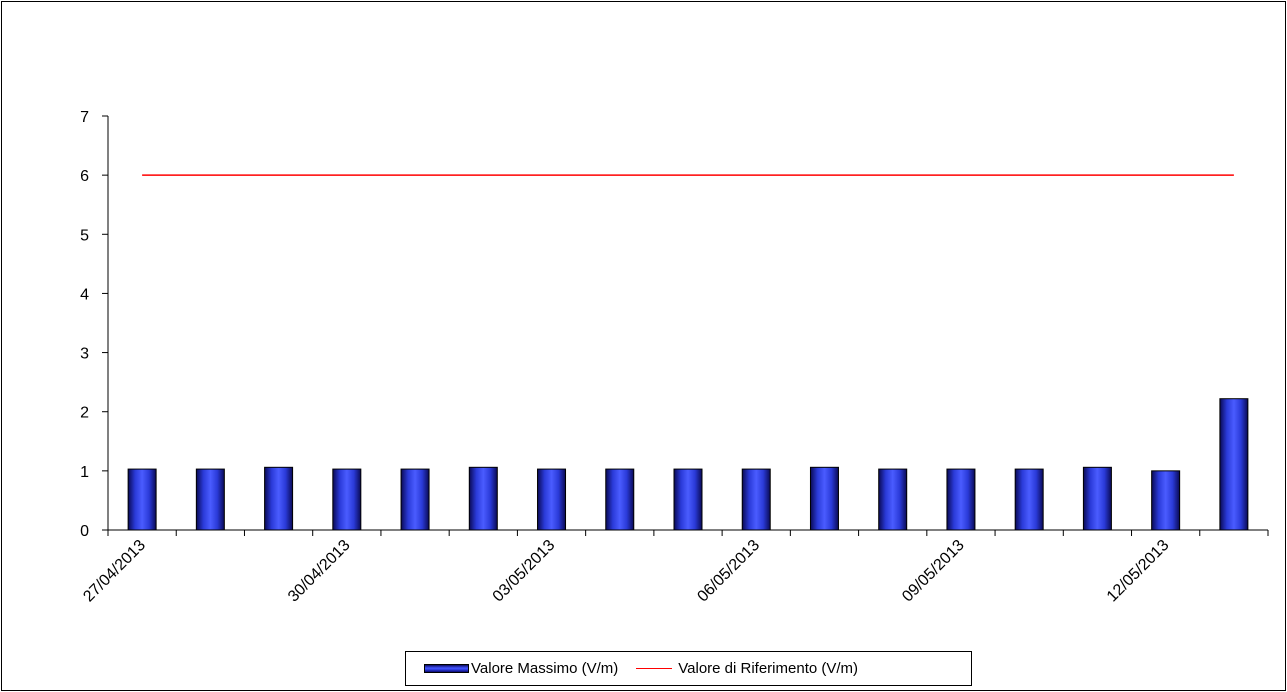 This screenshot has height=692, width=1287. I want to click on x-tick-label: 03/05/2013, so click(524, 571).